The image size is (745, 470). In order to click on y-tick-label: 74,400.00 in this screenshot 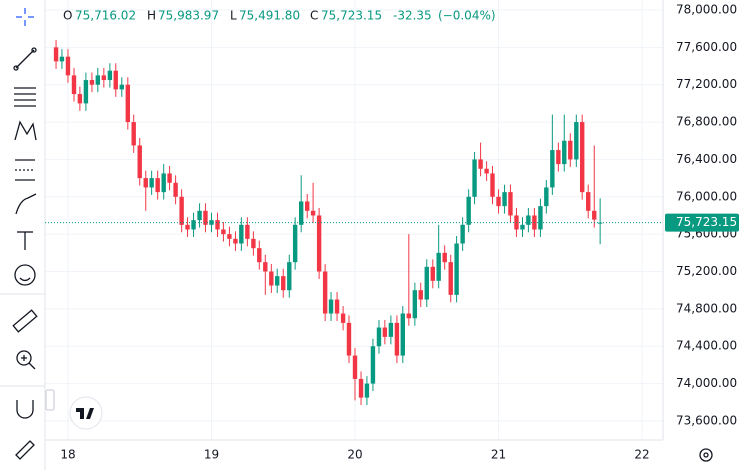, I will do `click(706, 346)`.